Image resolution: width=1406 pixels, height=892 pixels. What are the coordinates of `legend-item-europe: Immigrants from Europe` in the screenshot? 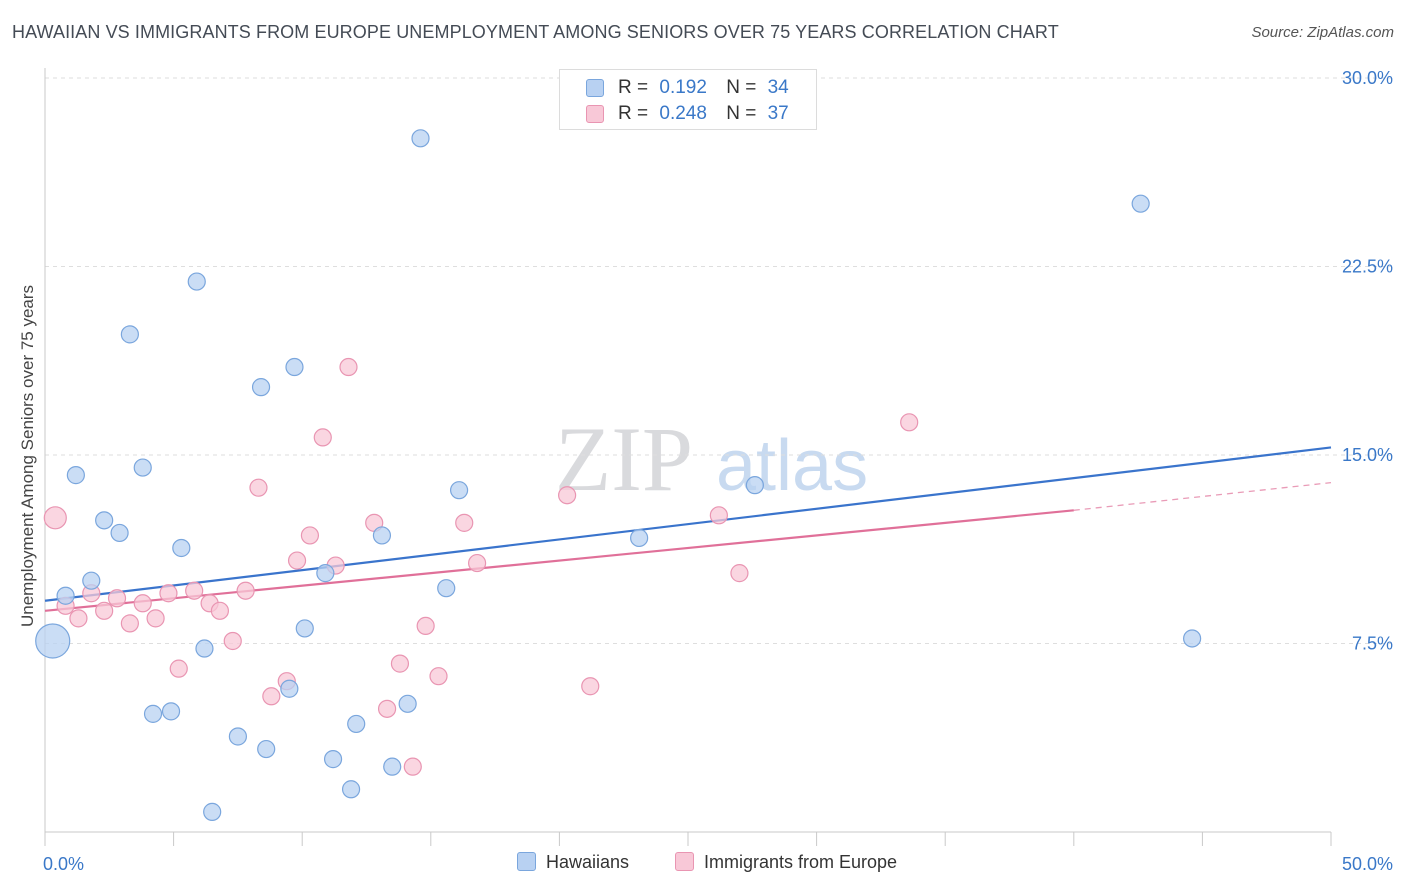 It's located at (786, 862).